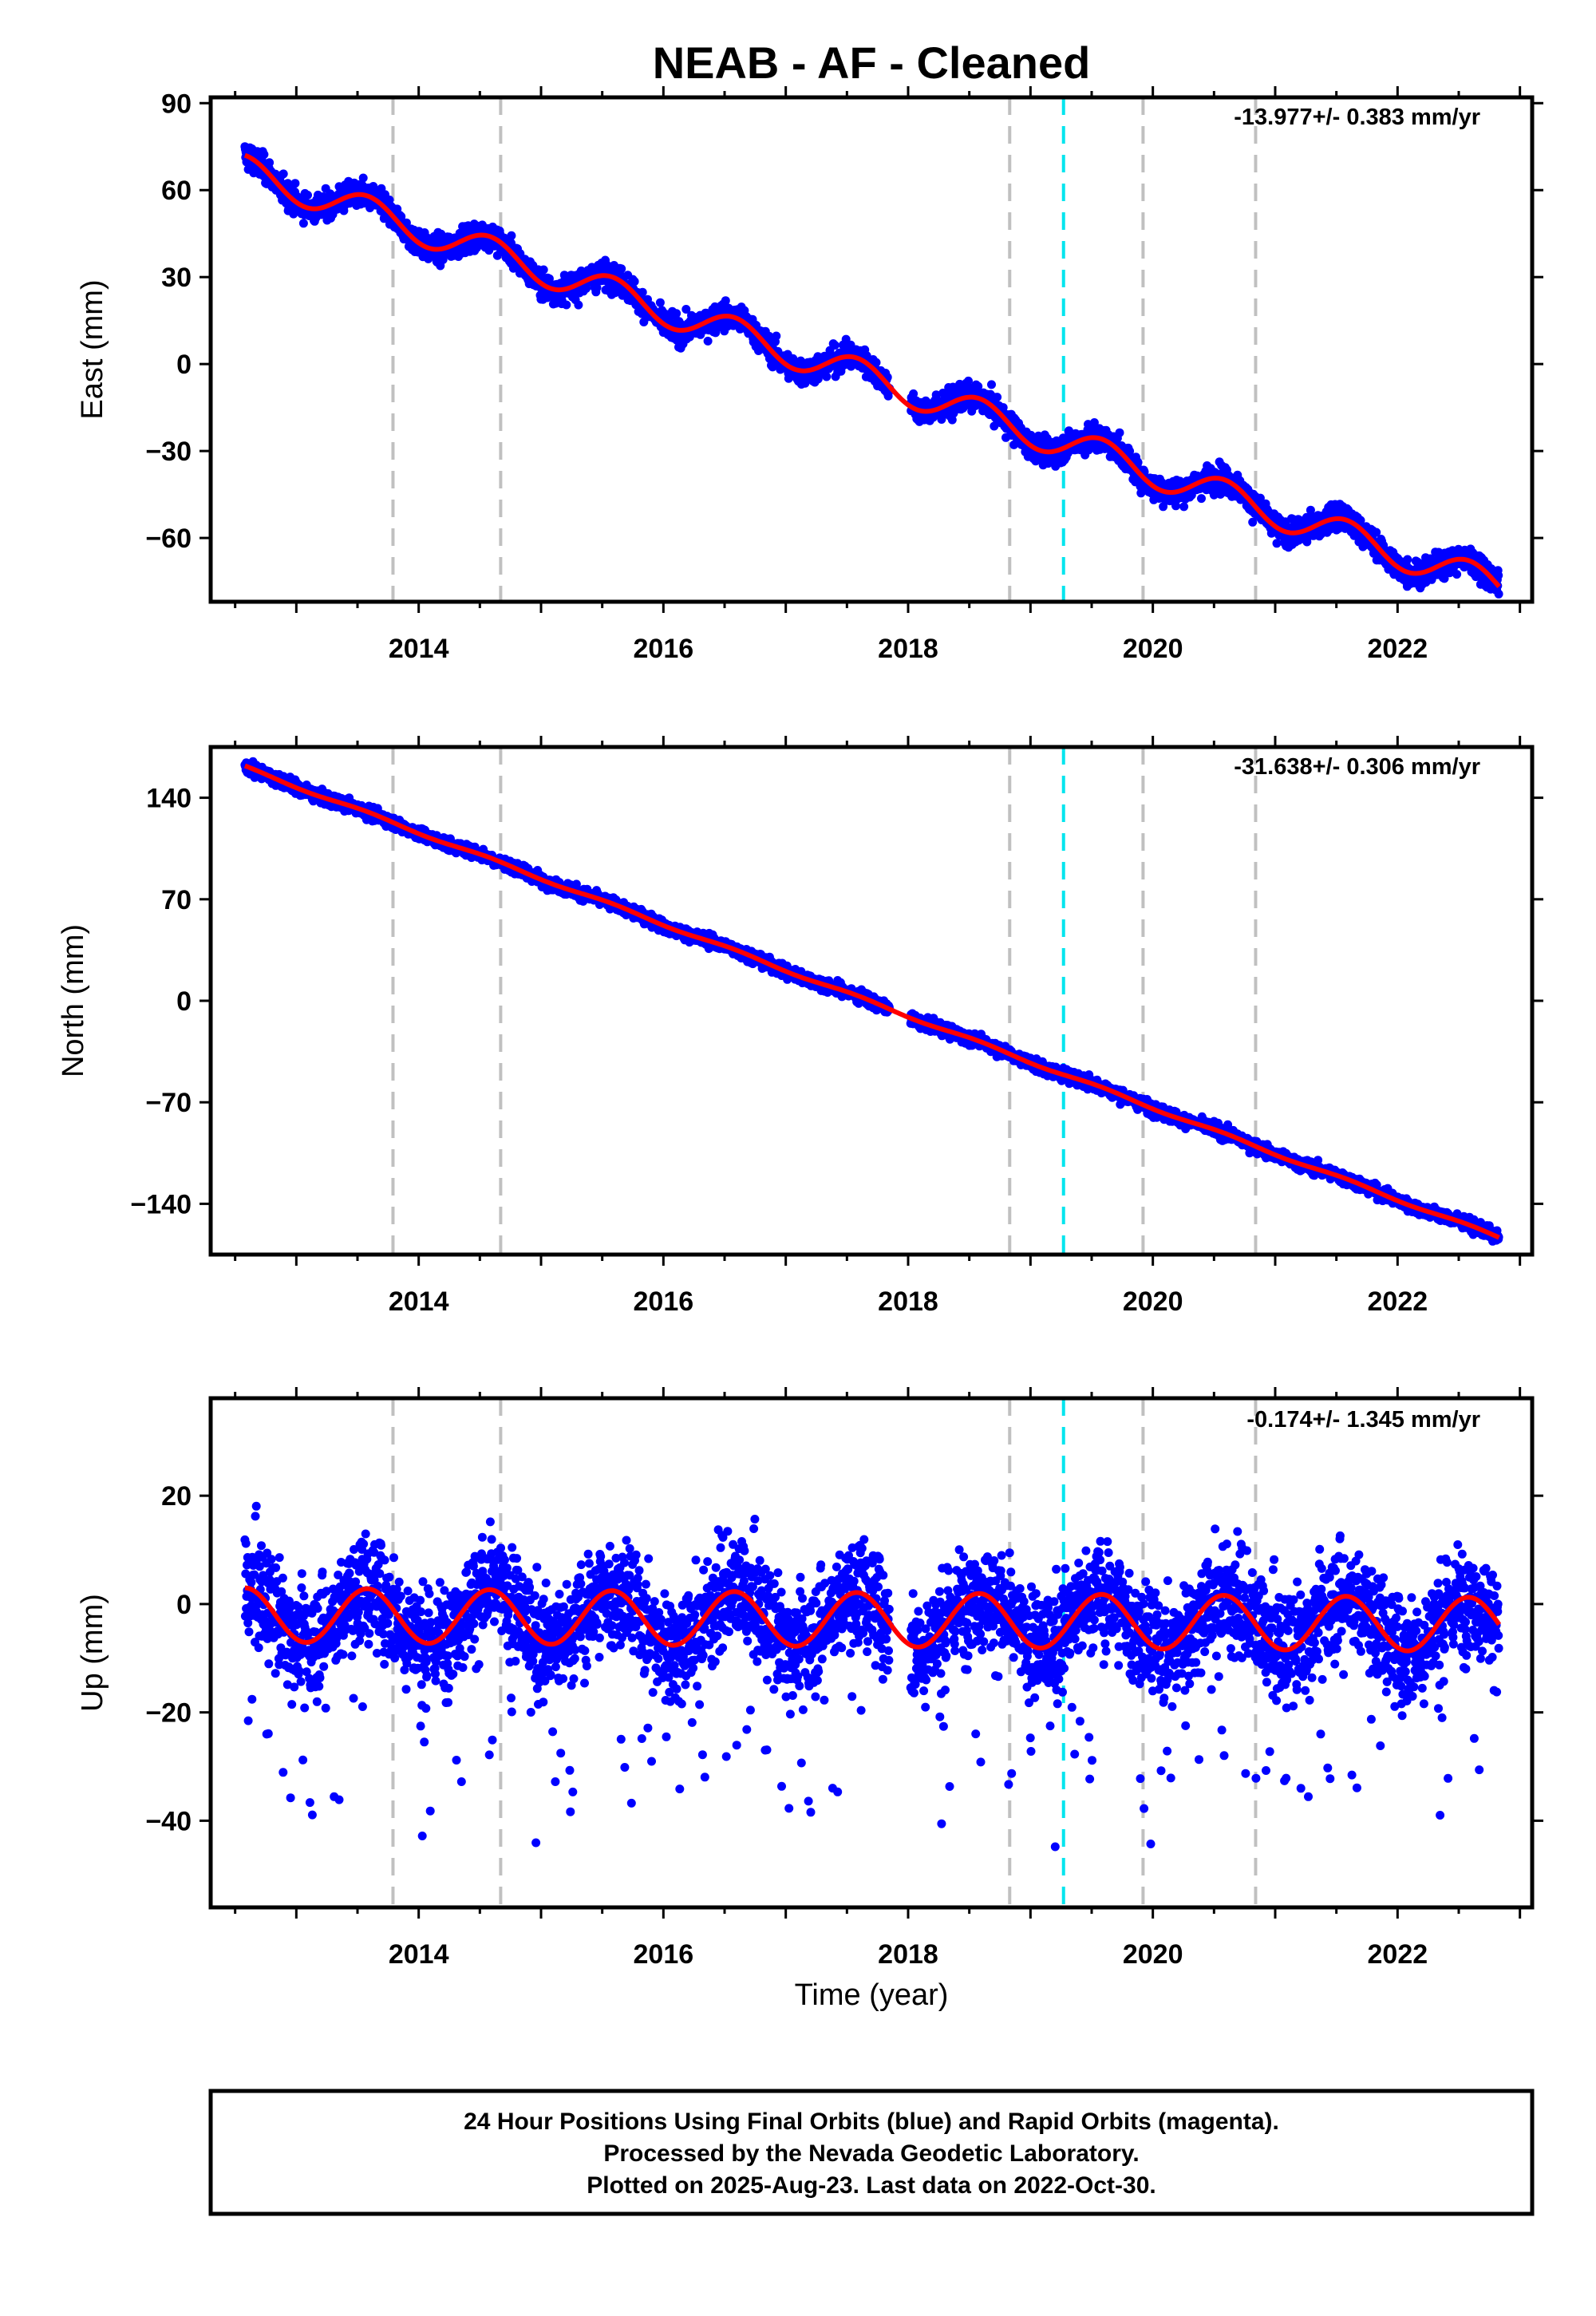  What do you see at coordinates (1357, 117) in the screenshot?
I see `east-rate-label: -13.977+/- 0.383 mm/yr` at bounding box center [1357, 117].